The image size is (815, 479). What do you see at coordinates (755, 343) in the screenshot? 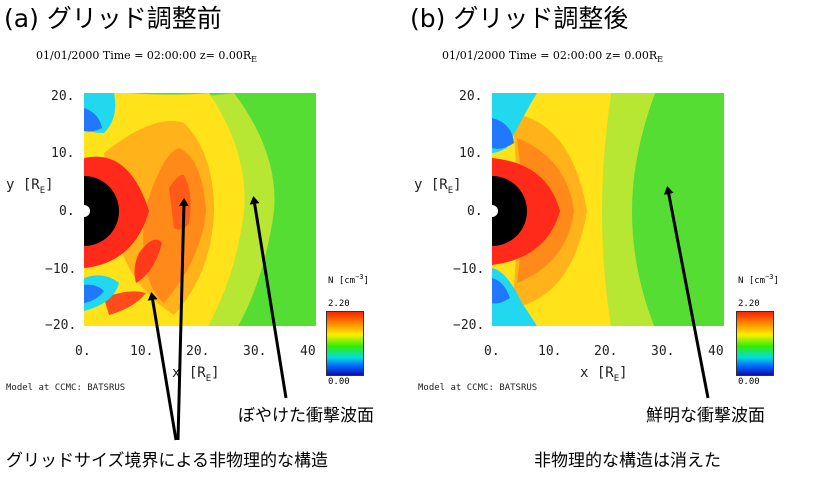
I see `right-colorbar` at bounding box center [755, 343].